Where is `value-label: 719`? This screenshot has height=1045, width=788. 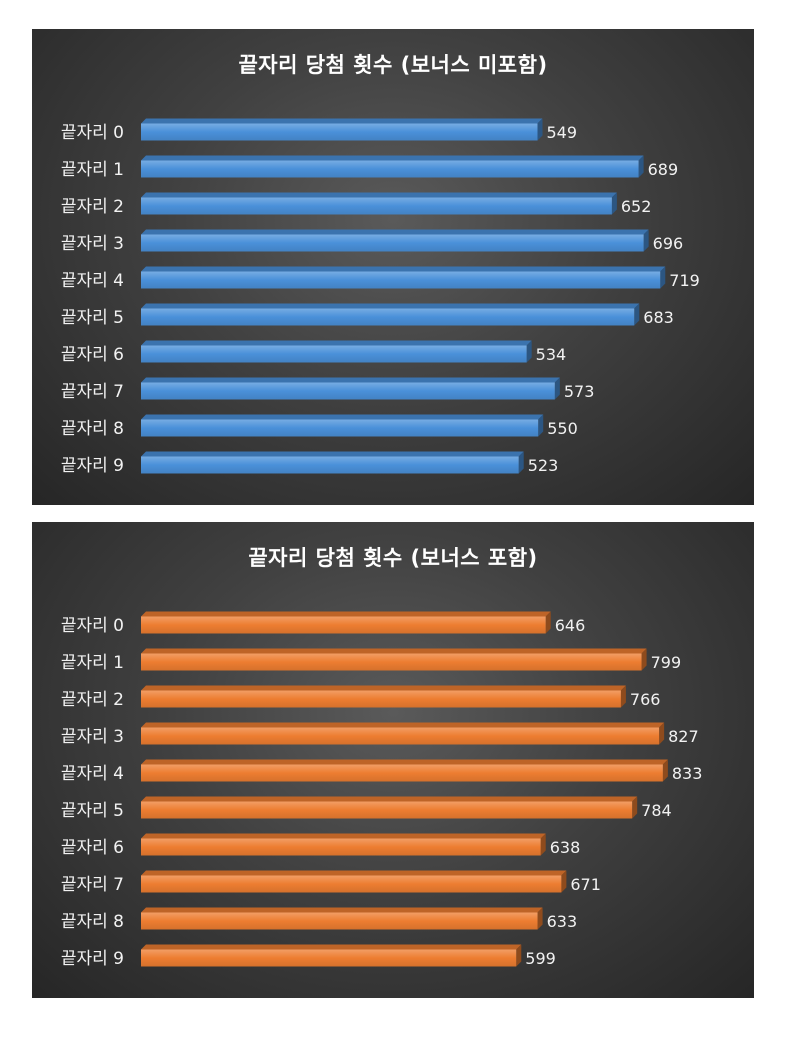
value-label: 719 is located at coordinates (684, 280).